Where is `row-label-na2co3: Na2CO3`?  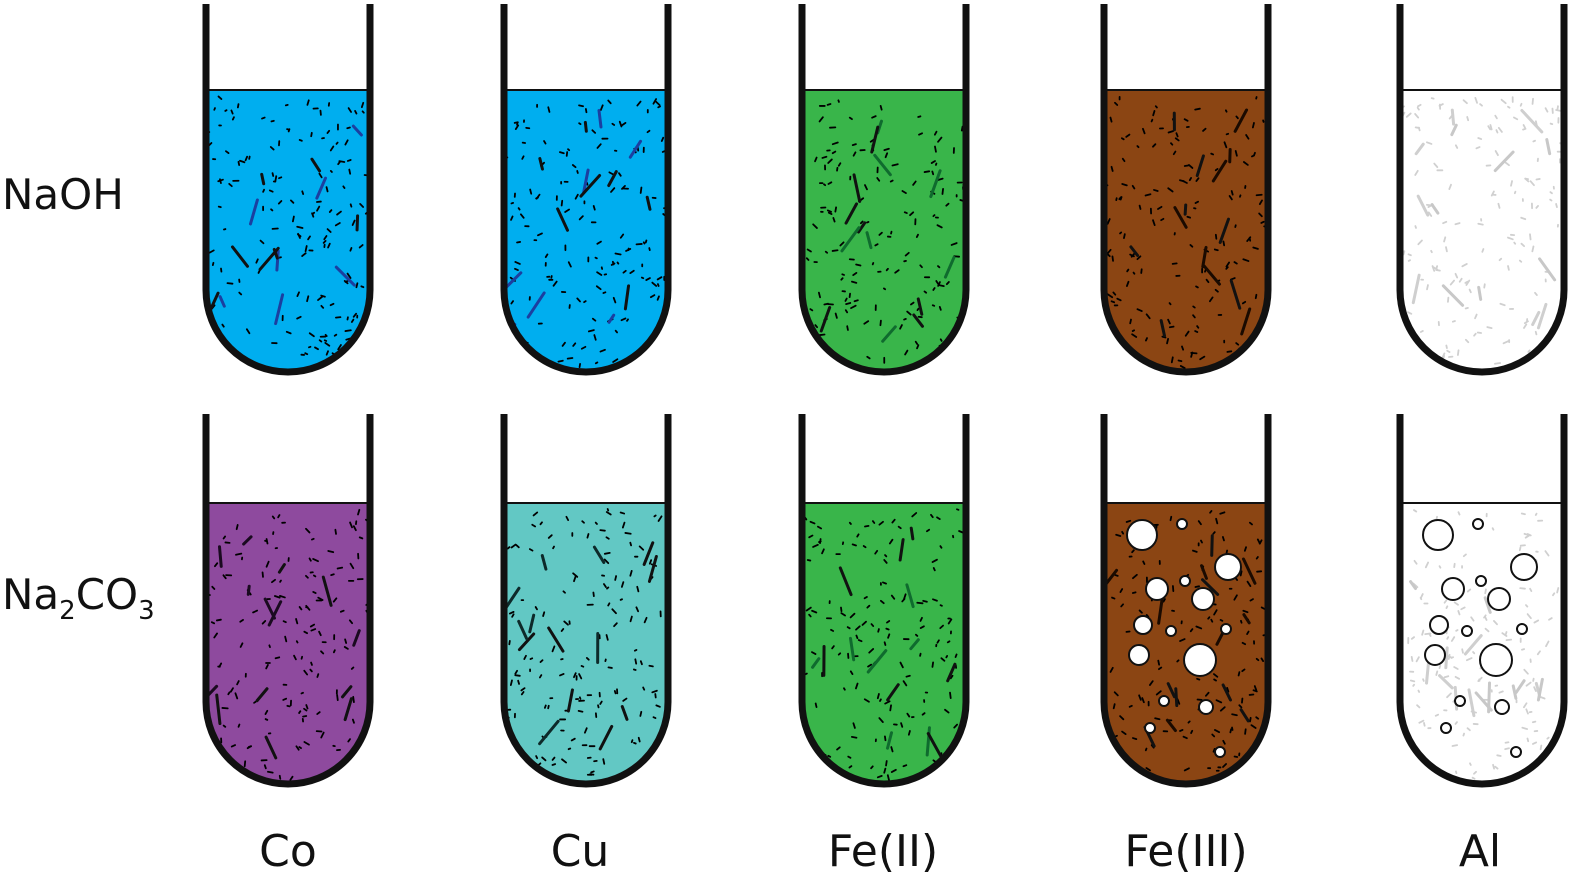 row-label-na2co3: Na2CO3 is located at coordinates (78, 597).